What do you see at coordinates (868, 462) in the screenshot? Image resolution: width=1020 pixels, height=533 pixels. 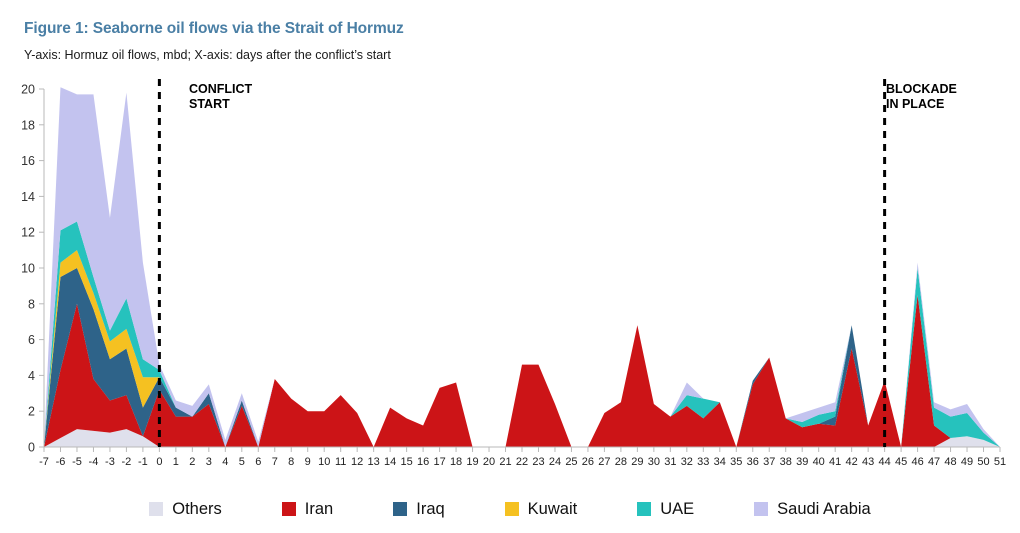 I see `x-tick-label: 43` at bounding box center [868, 462].